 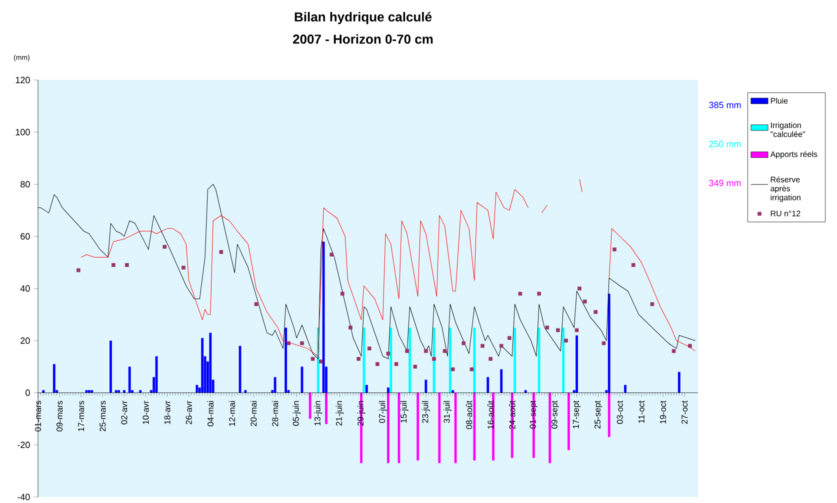 What do you see at coordinates (28, 393) in the screenshot?
I see `y-tick-label: 0` at bounding box center [28, 393].